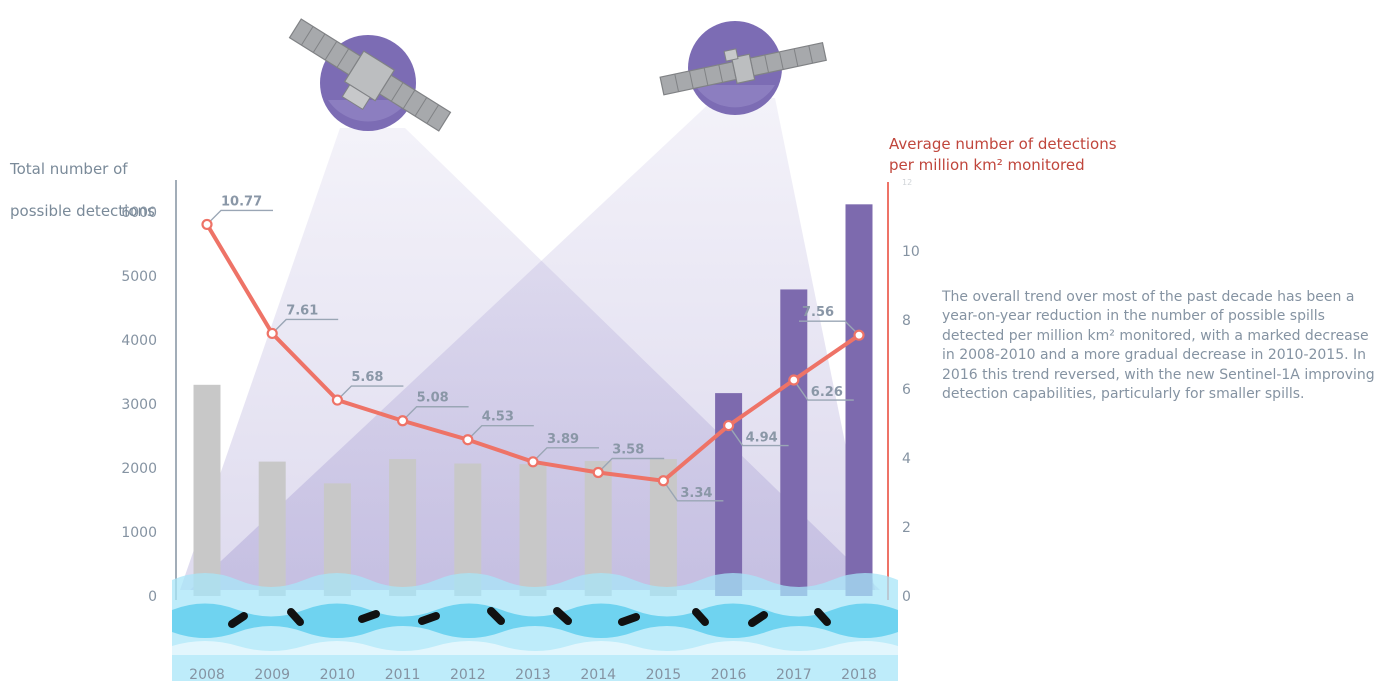  What do you see at coordinates (152, 597) in the screenshot?
I see `left-axis-tick-label: 0` at bounding box center [152, 597].